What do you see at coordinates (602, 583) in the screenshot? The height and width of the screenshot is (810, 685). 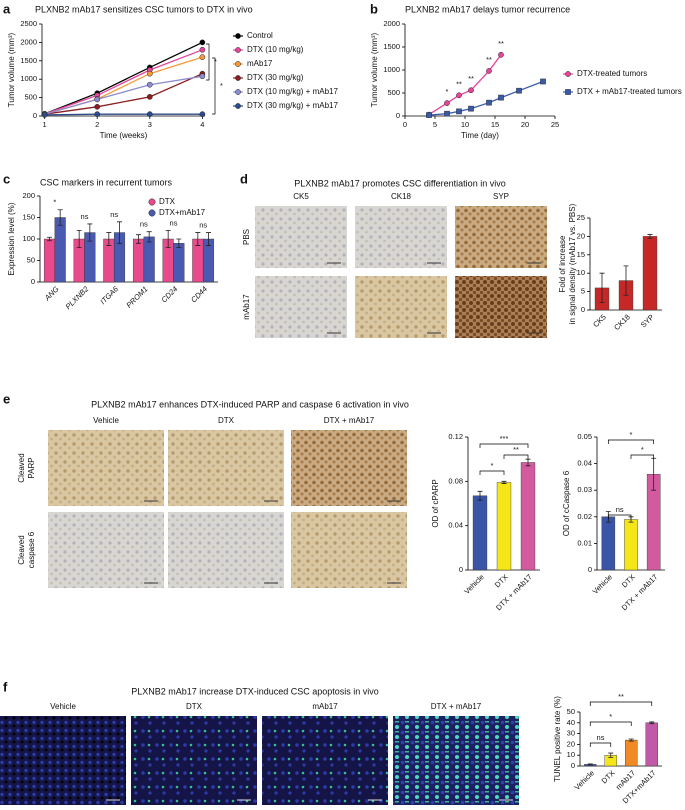 I see `x-tick-label: Vehicle` at bounding box center [602, 583].